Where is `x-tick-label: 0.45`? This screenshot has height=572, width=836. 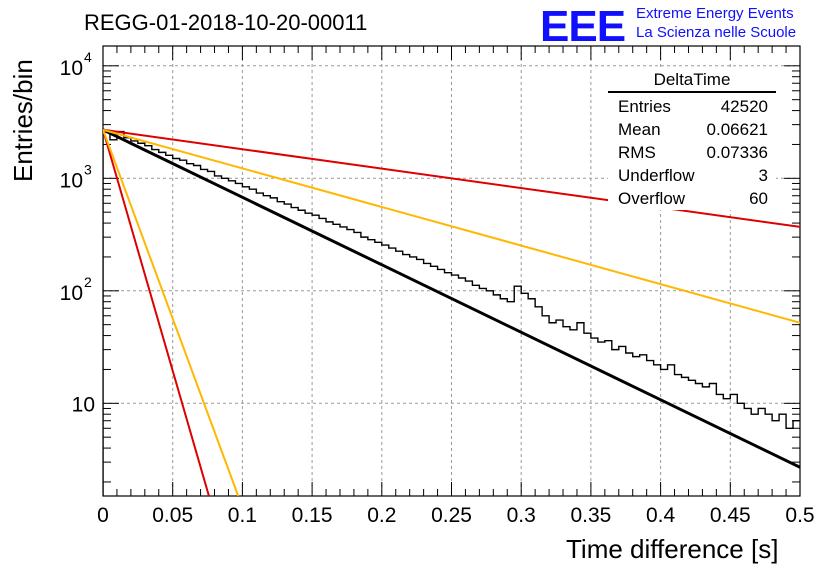
x-tick-label: 0.45 is located at coordinates (730, 515).